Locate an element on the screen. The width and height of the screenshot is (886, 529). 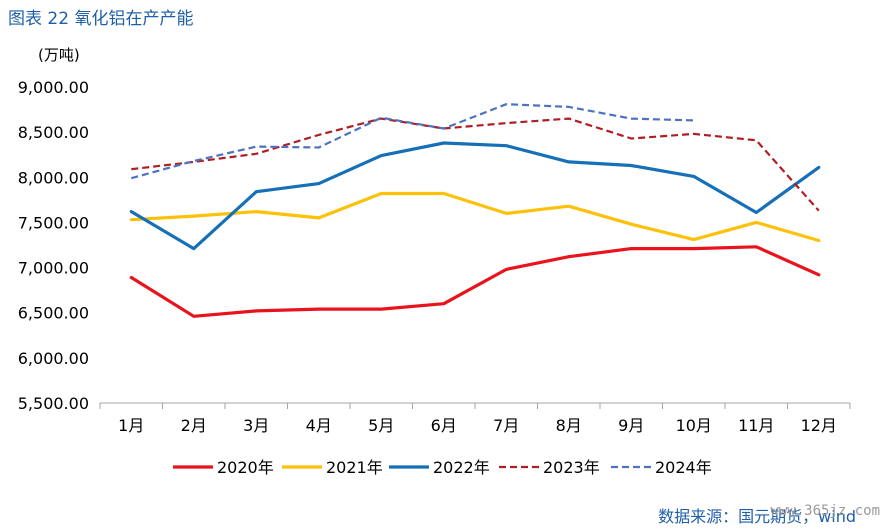
y-tick-label: 6,500.00 is located at coordinates (53, 313).